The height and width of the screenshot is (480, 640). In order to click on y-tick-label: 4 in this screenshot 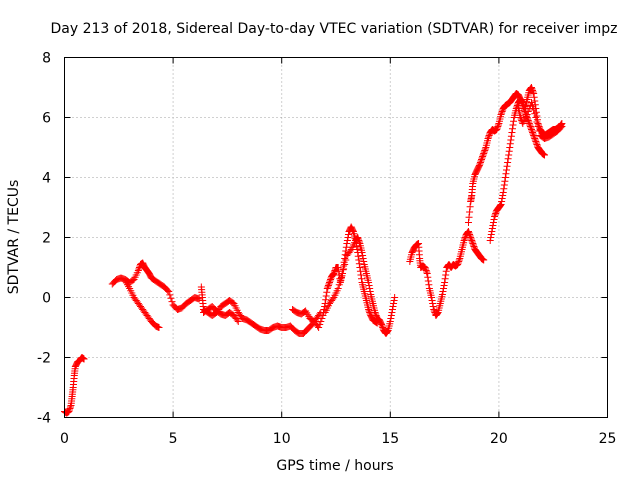, I will do `click(46, 179)`.